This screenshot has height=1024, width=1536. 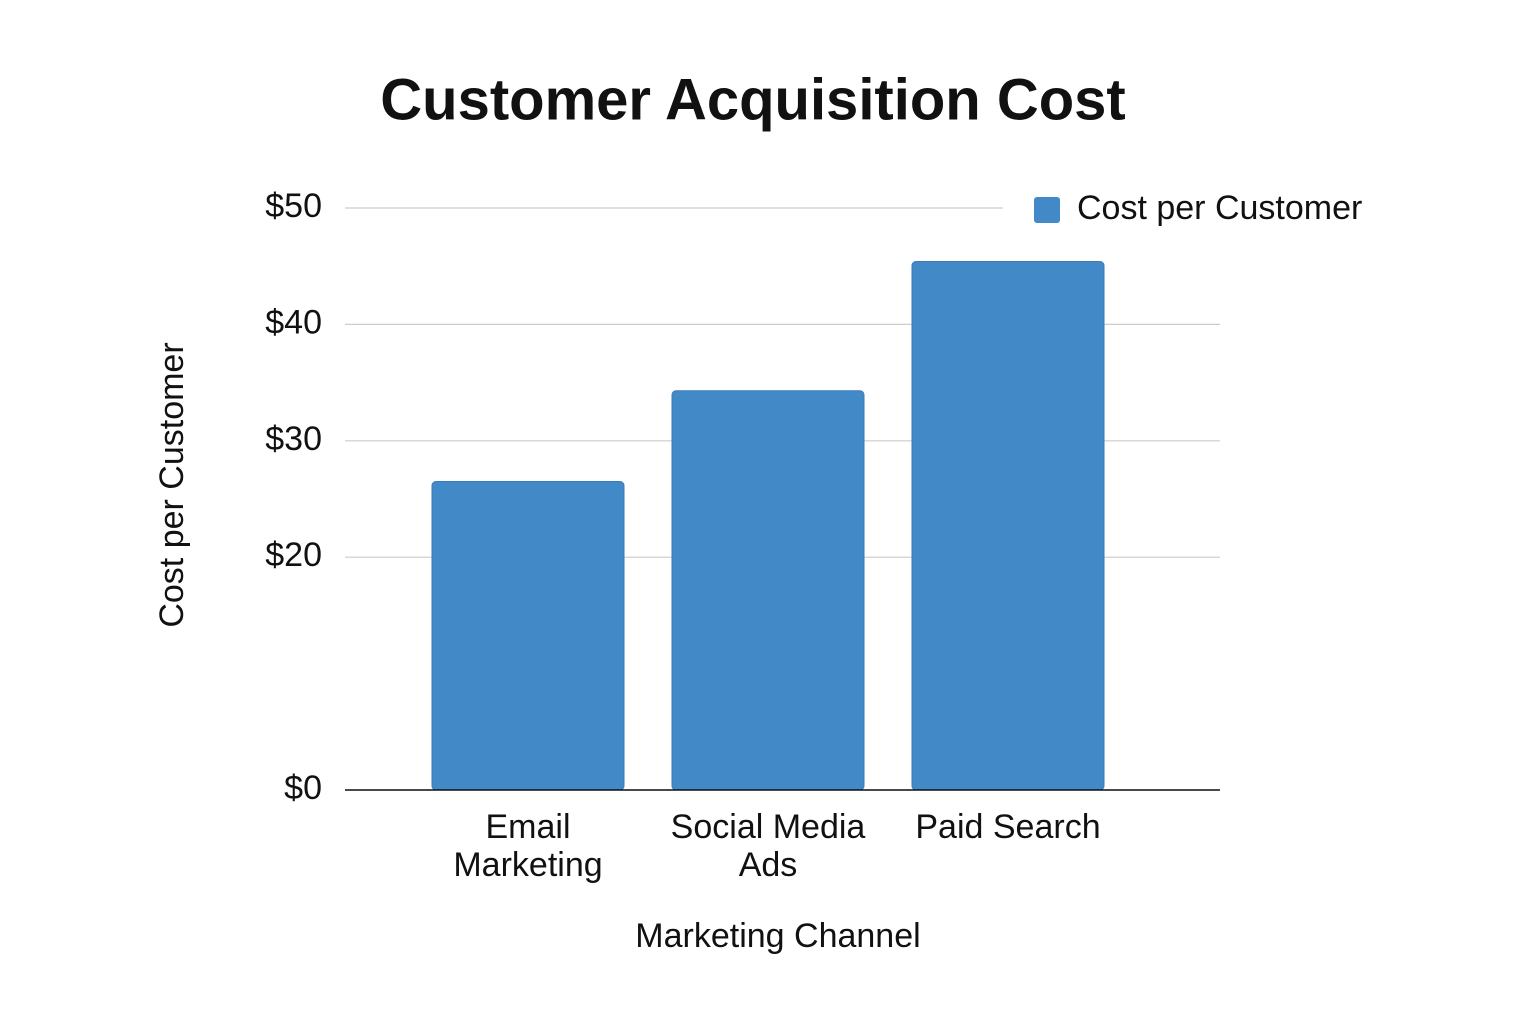 I want to click on chart-title: Customer Acquisition Cost, so click(x=752, y=99).